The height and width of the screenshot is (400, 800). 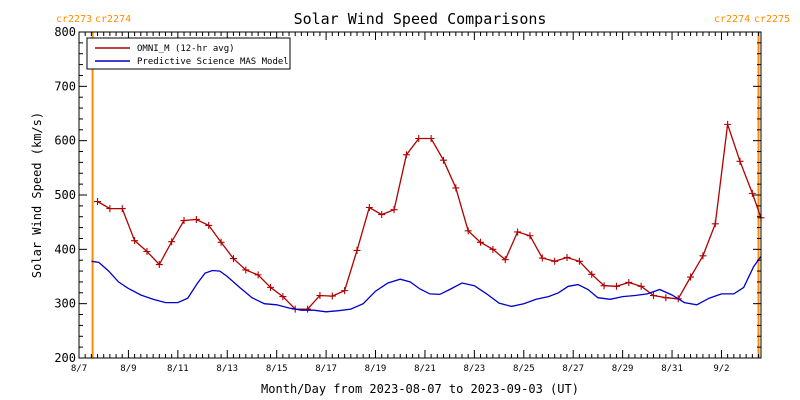 What do you see at coordinates (113, 19) in the screenshot?
I see `rotation-label-cr2274-left: cr2274` at bounding box center [113, 19].